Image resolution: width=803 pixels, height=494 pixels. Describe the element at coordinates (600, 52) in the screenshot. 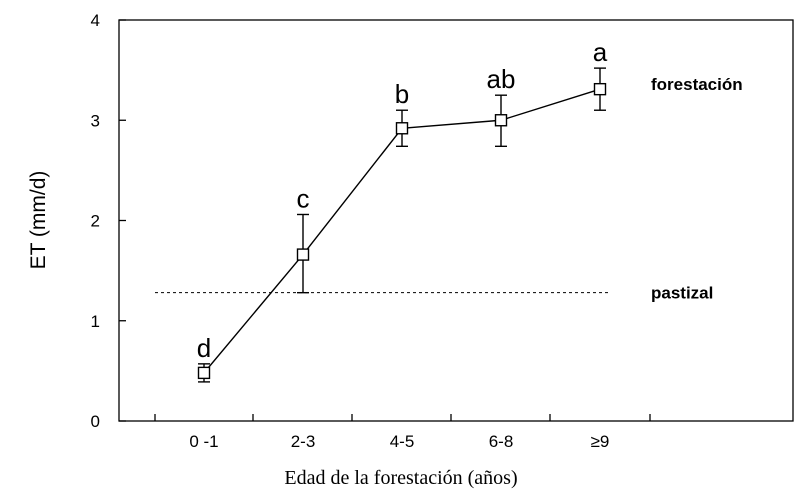

I see `significance-letter: a` at that location.